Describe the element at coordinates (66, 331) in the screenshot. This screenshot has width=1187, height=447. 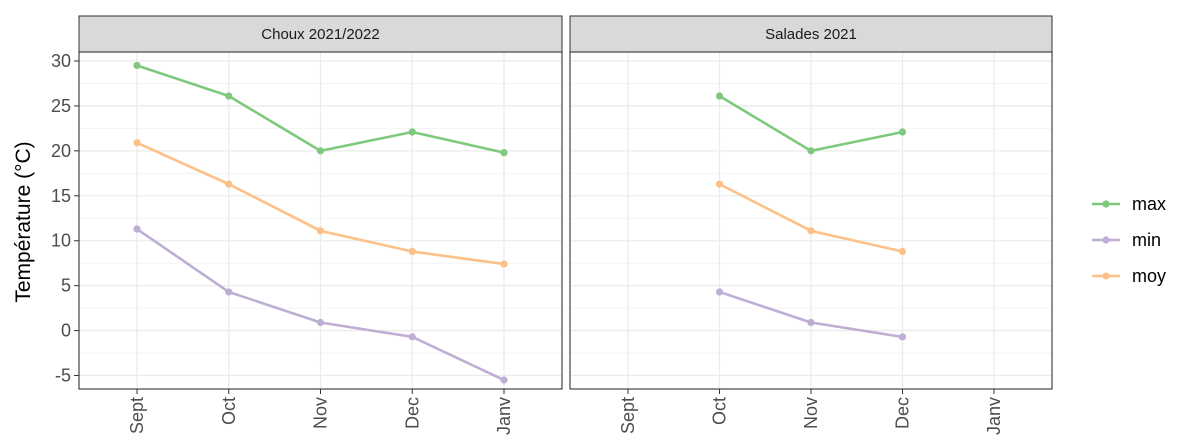
I see `y-tick-label: 0` at that location.